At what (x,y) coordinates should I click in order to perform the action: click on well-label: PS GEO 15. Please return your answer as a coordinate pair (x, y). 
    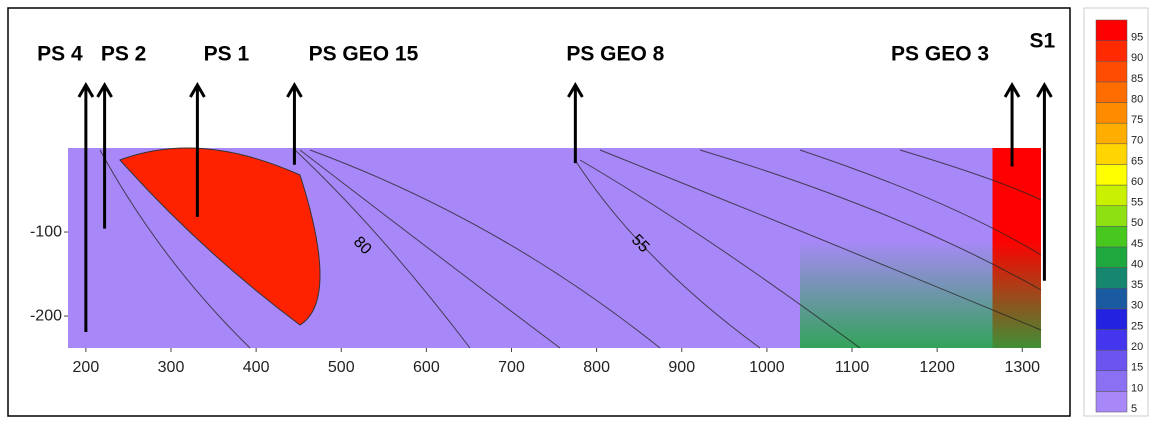
    Looking at the image, I should click on (364, 54).